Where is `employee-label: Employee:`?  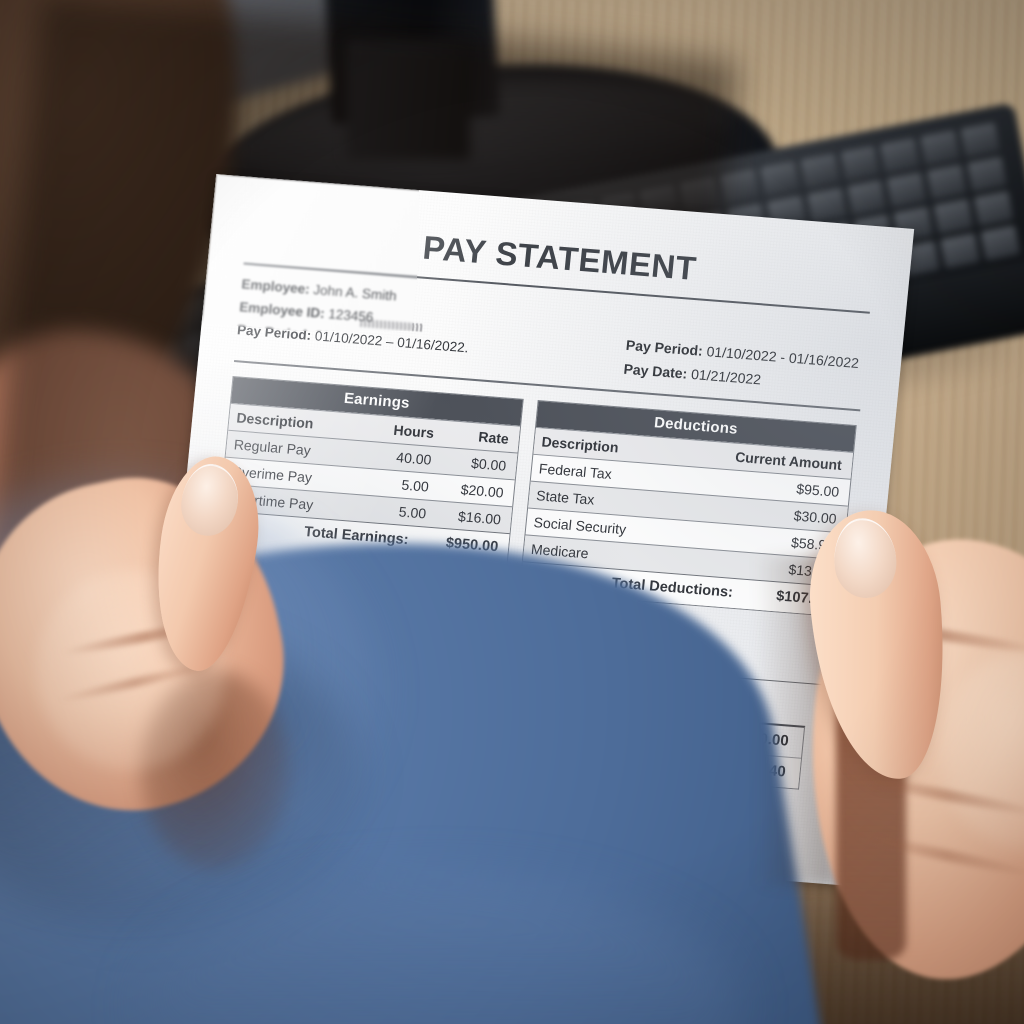 employee-label: Employee: is located at coordinates (275, 286).